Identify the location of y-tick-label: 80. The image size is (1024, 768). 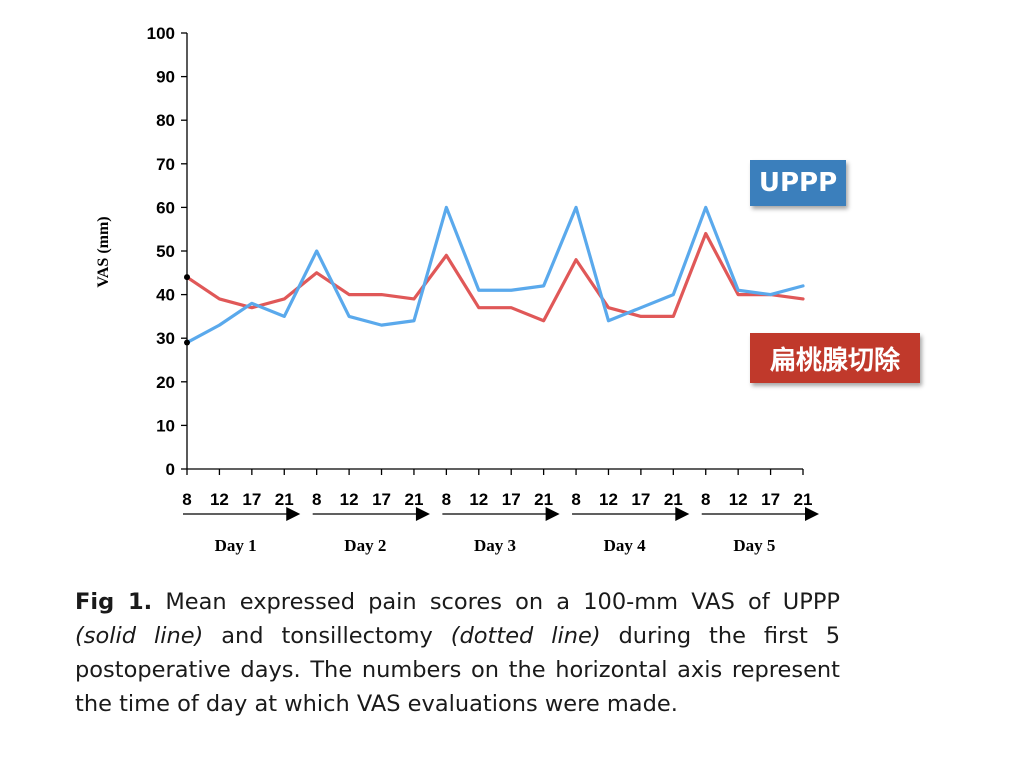
(165, 120).